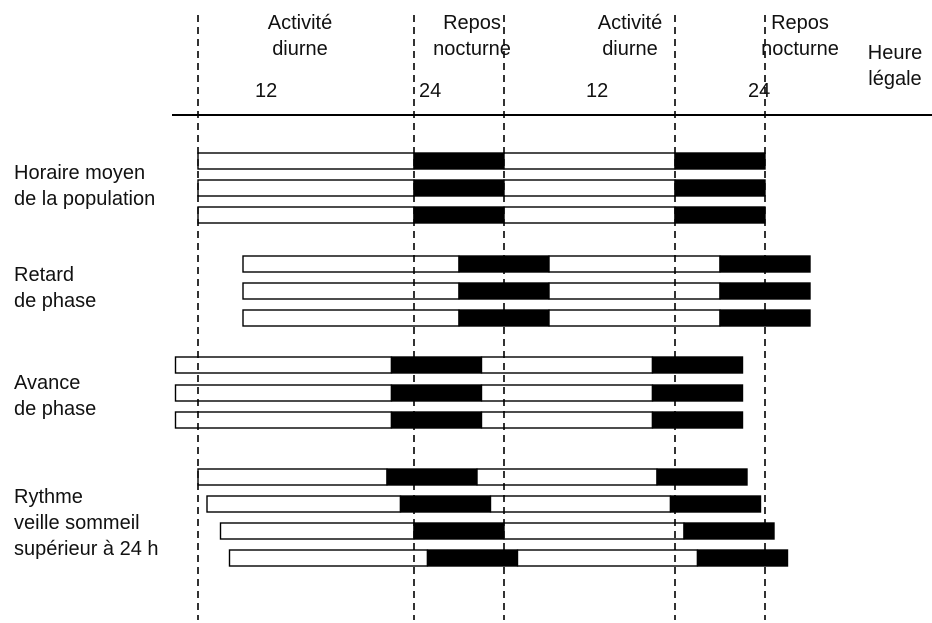 The width and height of the screenshot is (932, 623). What do you see at coordinates (597, 91) in the screenshot?
I see `tick-12-second: 12` at bounding box center [597, 91].